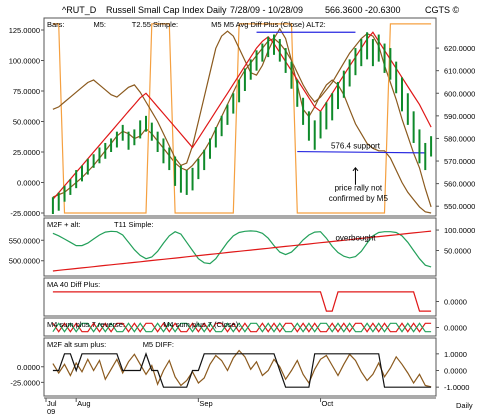 The width and height of the screenshot is (490, 417). I want to click on annotation-label: price rally not, so click(359, 187).